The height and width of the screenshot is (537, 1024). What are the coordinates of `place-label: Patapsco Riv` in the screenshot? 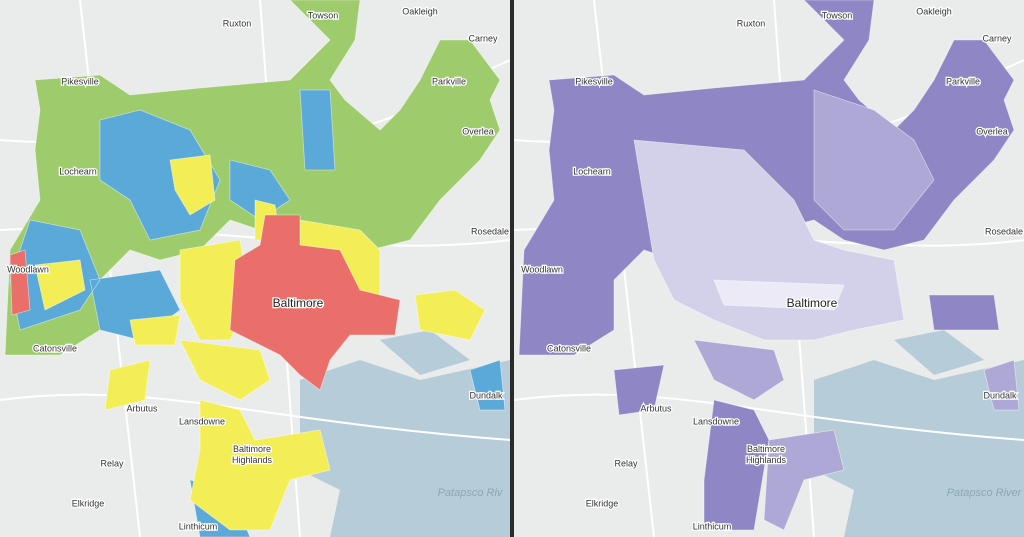 It's located at (471, 493).